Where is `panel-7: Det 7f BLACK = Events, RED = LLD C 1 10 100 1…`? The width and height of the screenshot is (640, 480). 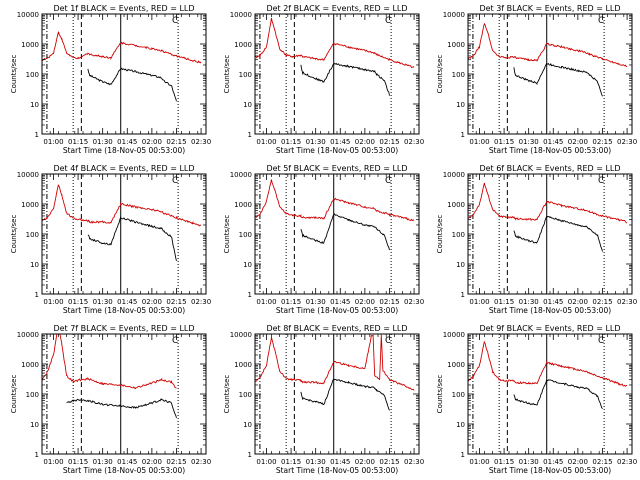
panel-7: Det 7f BLACK = Events, RED = LLD C 1 10 100 1… is located at coordinates (110, 399).